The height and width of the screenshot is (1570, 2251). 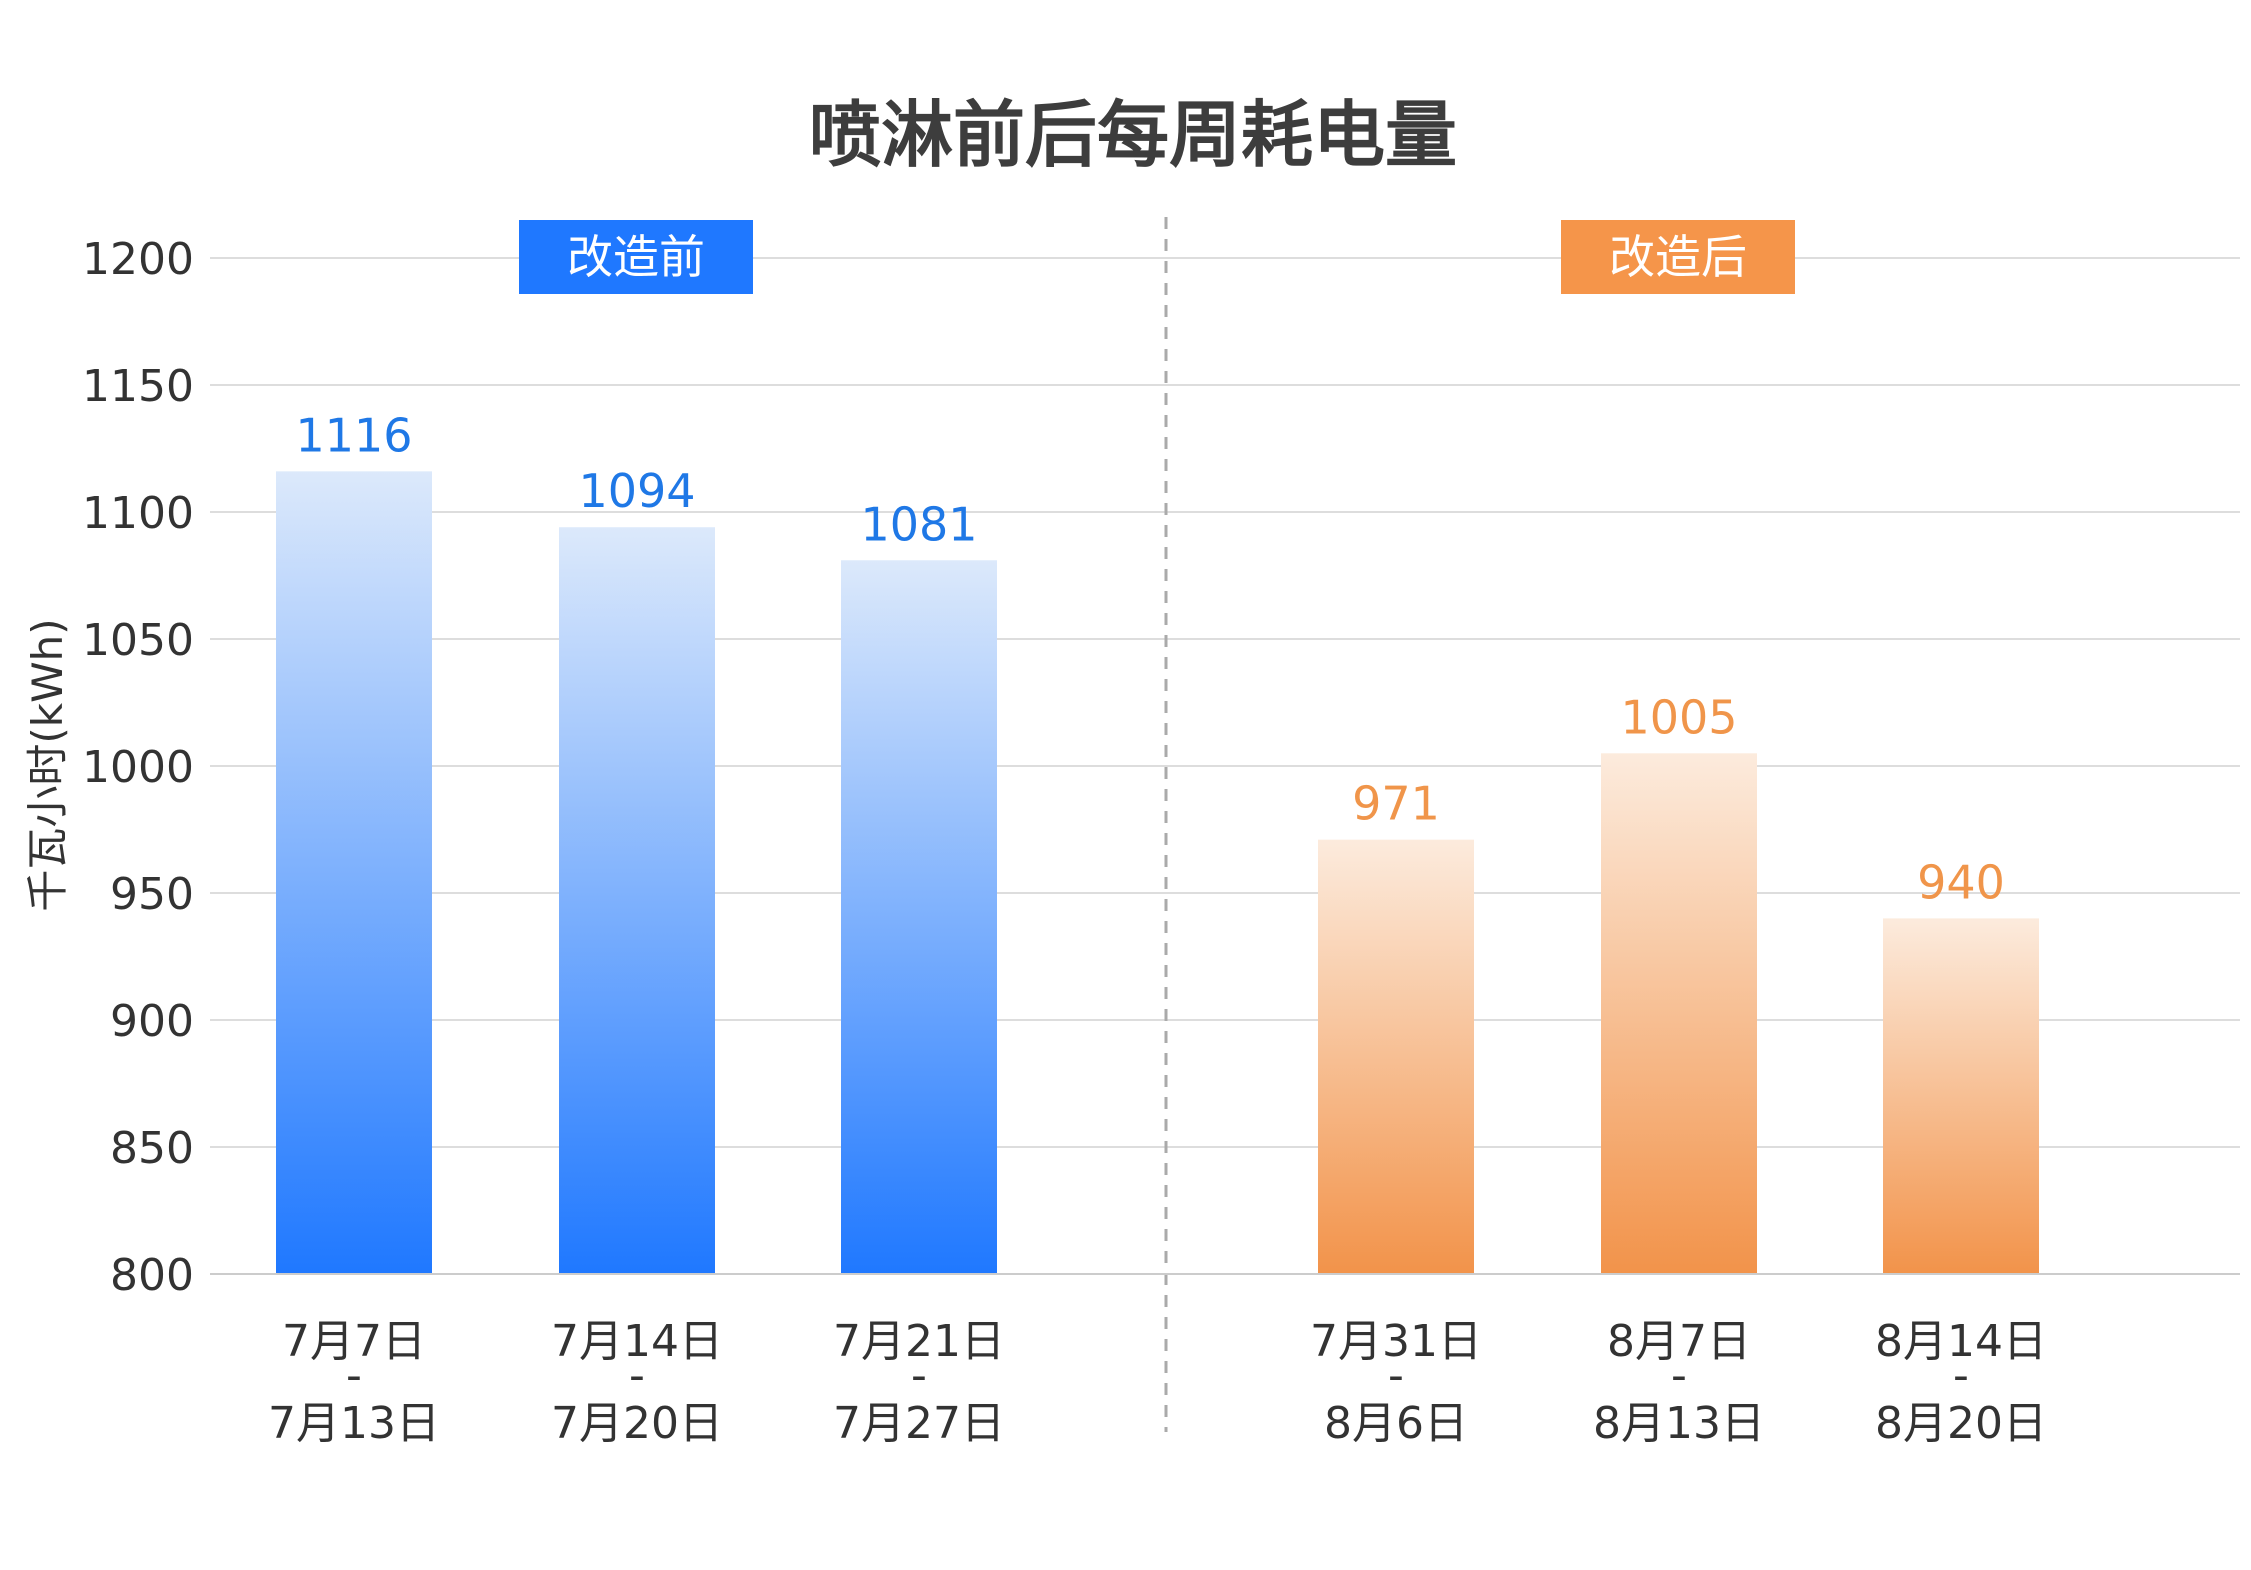 I want to click on x-tick-label-start: 8月14日, so click(x=1961, y=1341).